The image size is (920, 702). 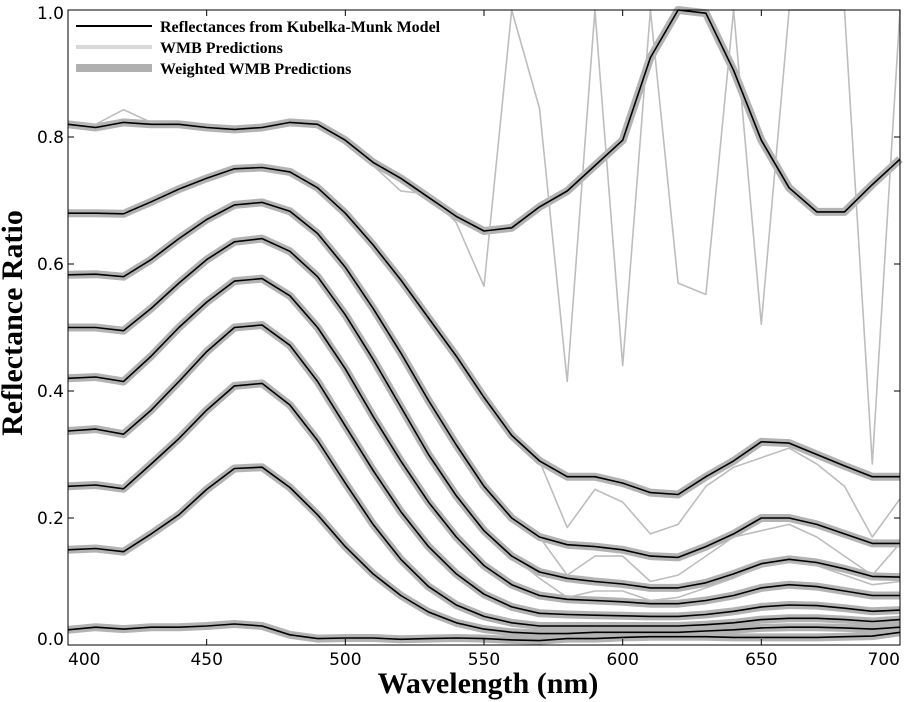 What do you see at coordinates (345, 660) in the screenshot?
I see `x-tick-label-500: 500` at bounding box center [345, 660].